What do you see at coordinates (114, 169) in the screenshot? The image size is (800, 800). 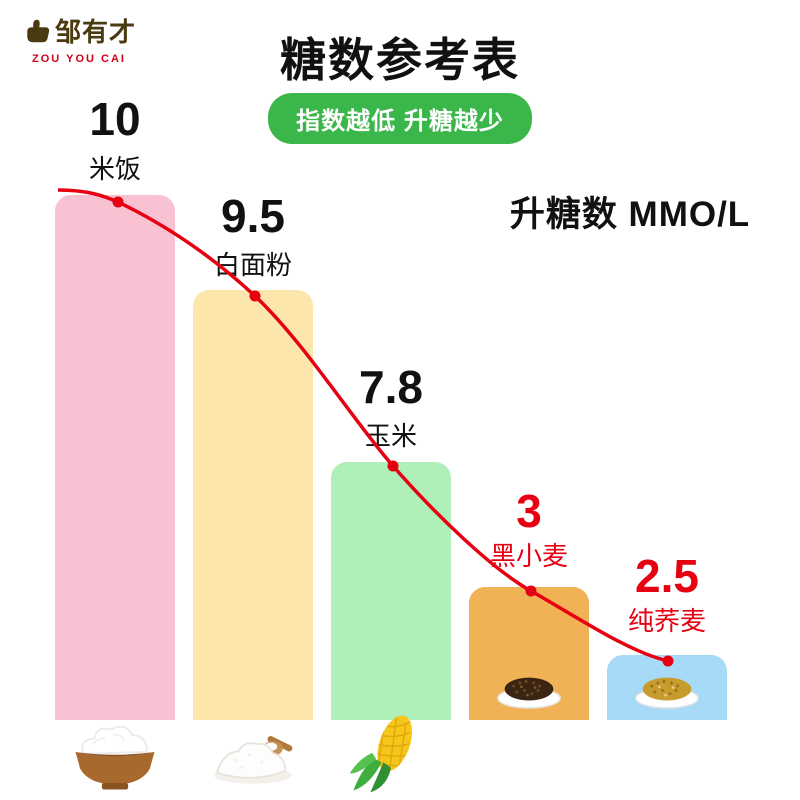 I see `category-label-rice: 米饭` at bounding box center [114, 169].